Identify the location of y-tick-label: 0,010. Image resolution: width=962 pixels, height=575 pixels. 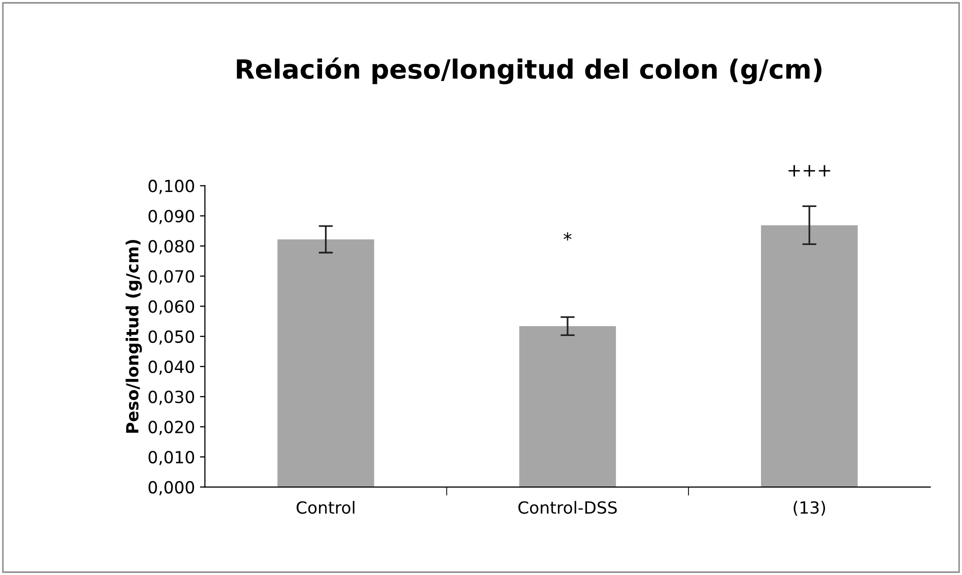
(171, 458).